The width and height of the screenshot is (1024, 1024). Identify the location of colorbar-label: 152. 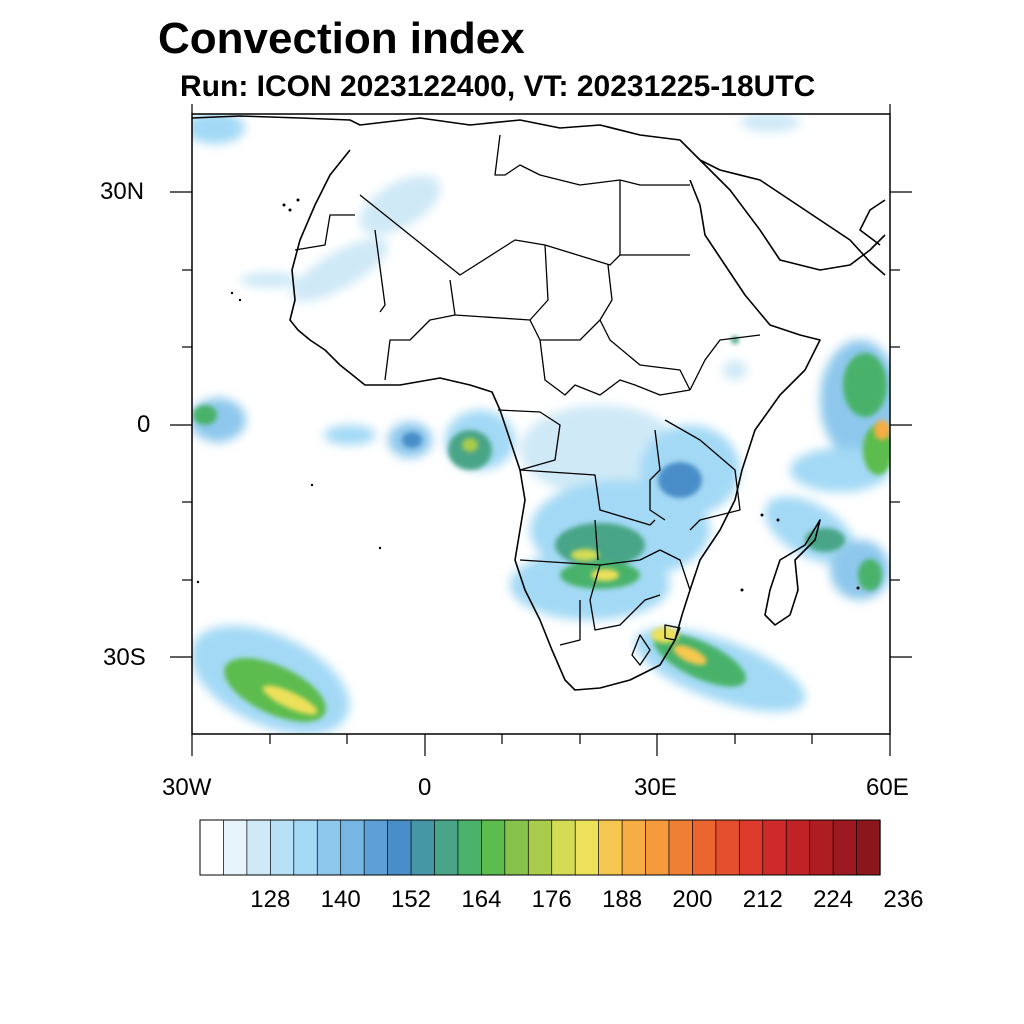
(411, 899).